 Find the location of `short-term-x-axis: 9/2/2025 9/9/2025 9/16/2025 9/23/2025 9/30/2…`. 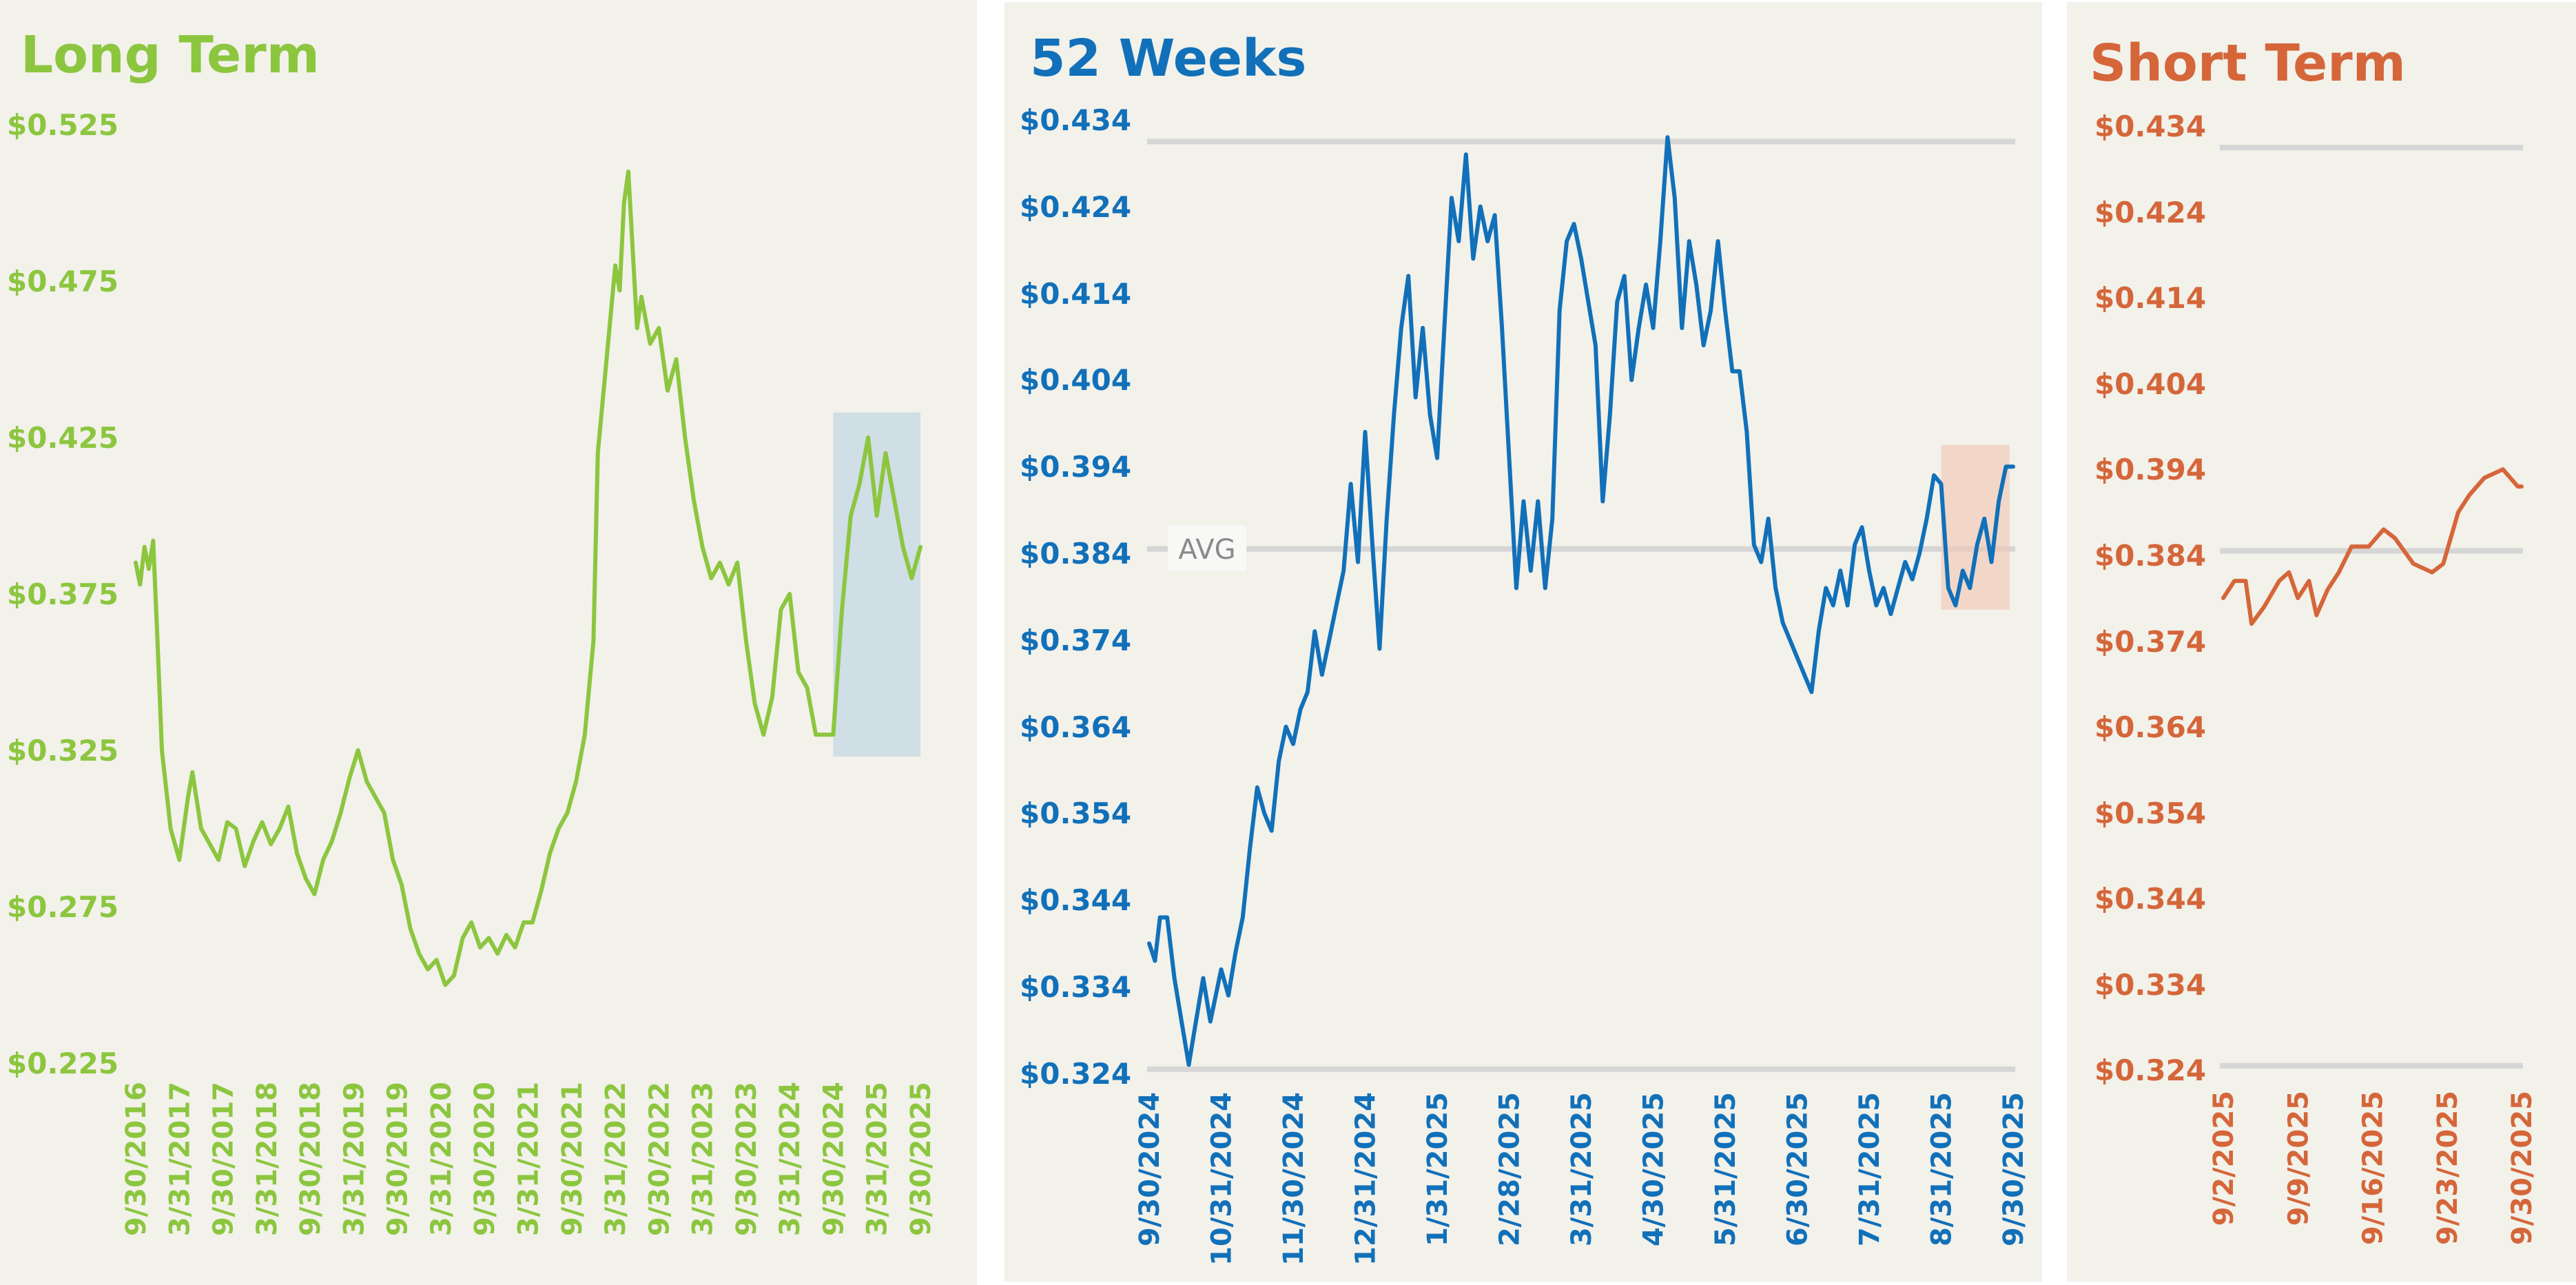

short-term-x-axis: 9/2/2025 9/9/2025 9/16/2025 9/23/2025 9/30/2… is located at coordinates (2373, 1168).